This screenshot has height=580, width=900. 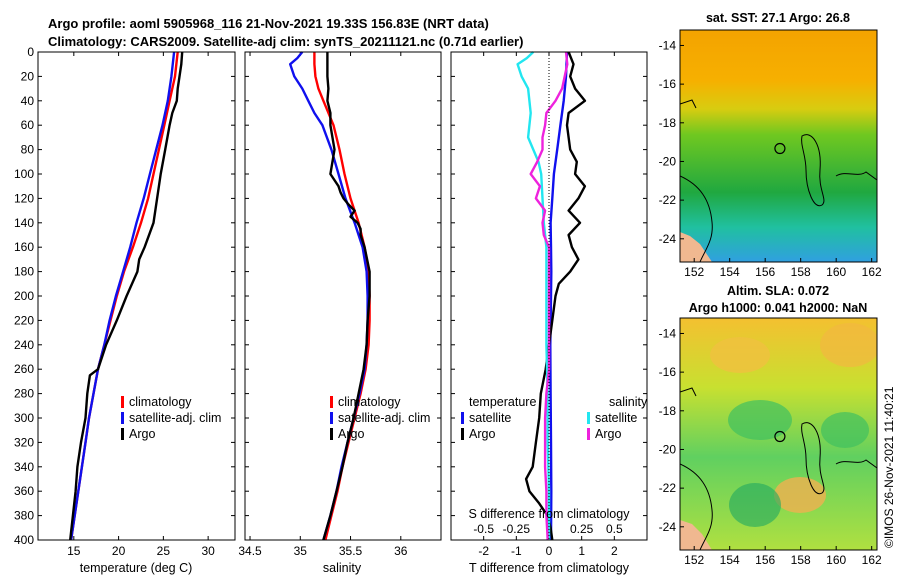 What do you see at coordinates (760, 420) in the screenshot?
I see `sla-low-patch` at bounding box center [760, 420].